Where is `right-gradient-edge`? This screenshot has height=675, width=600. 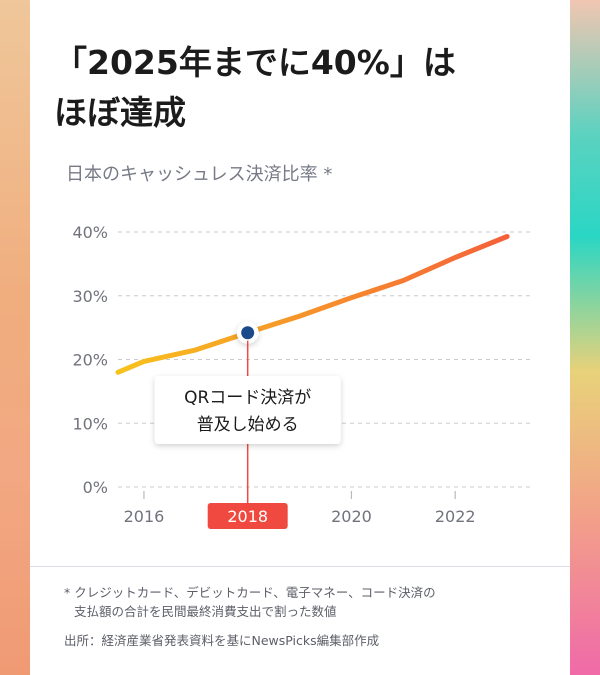
right-gradient-edge is located at coordinates (585, 337).